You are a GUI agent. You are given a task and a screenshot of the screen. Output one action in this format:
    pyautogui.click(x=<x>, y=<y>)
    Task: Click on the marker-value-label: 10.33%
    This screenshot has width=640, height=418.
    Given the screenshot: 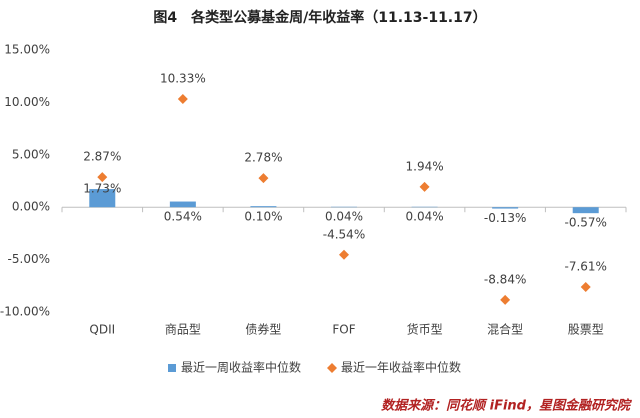 What is the action you would take?
    pyautogui.click(x=183, y=78)
    